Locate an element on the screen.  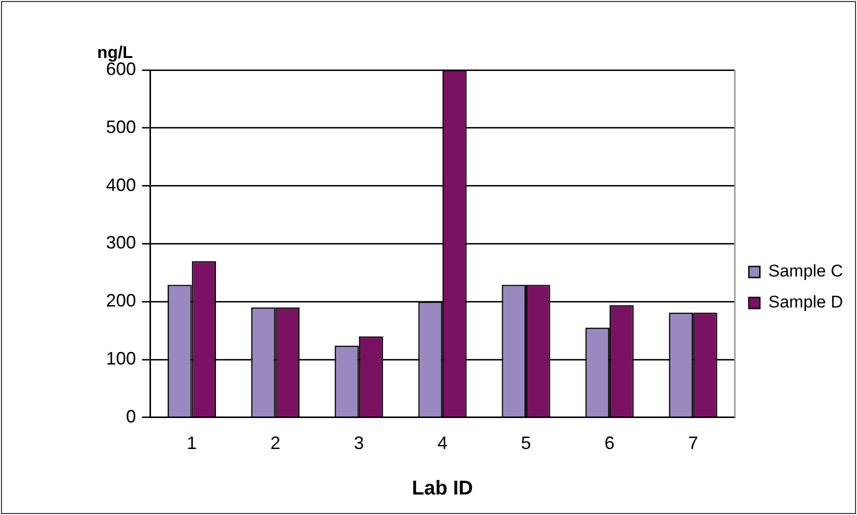
x-tick-label: 7 is located at coordinates (693, 443).